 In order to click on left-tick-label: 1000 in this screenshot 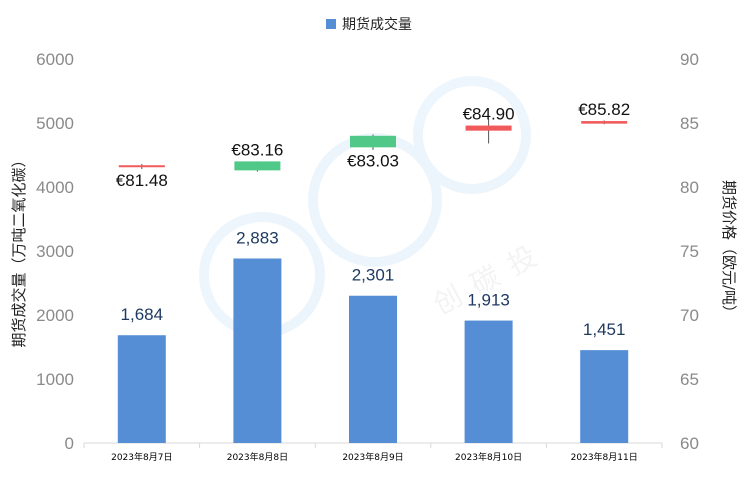, I will do `click(55, 379)`.